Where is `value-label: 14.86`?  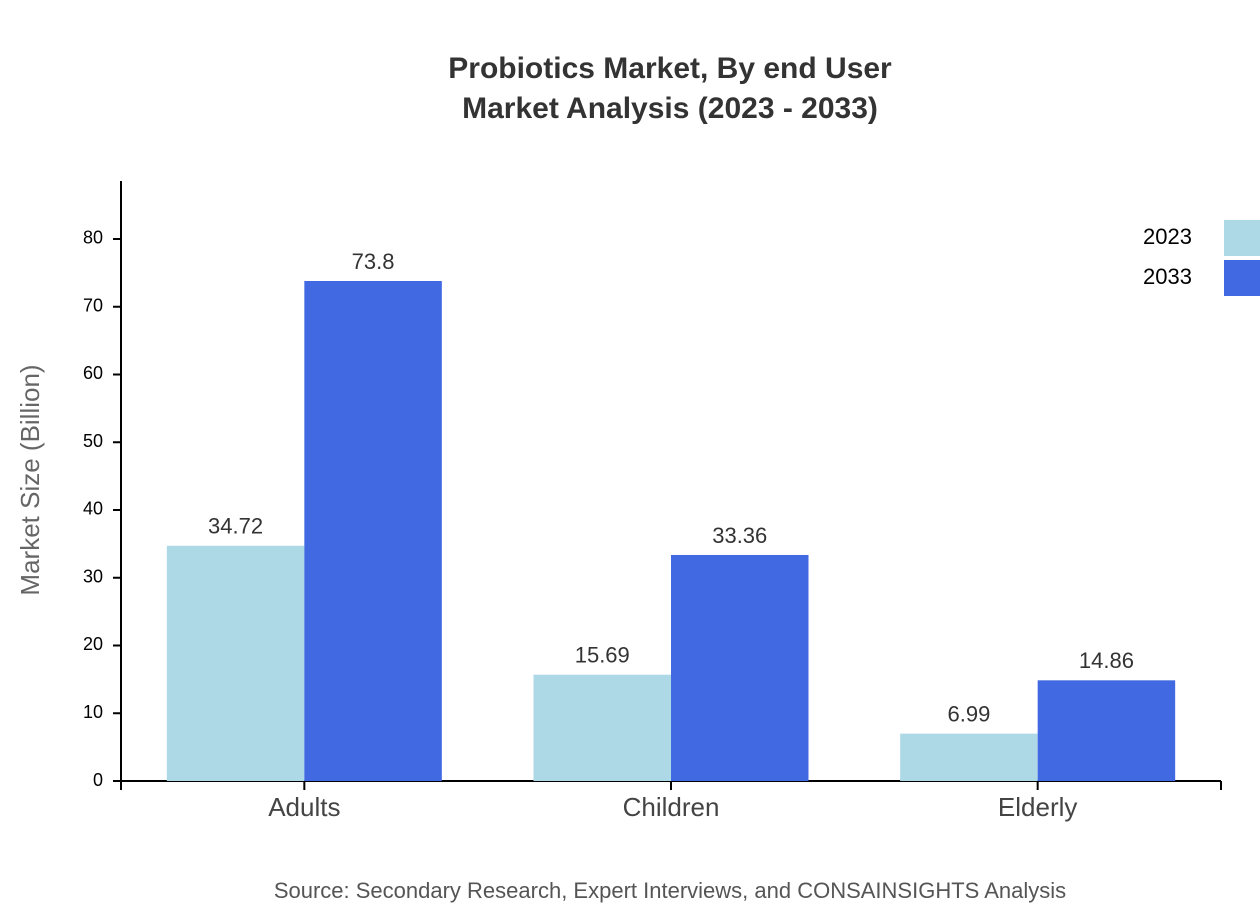
value-label: 14.86 is located at coordinates (1106, 660).